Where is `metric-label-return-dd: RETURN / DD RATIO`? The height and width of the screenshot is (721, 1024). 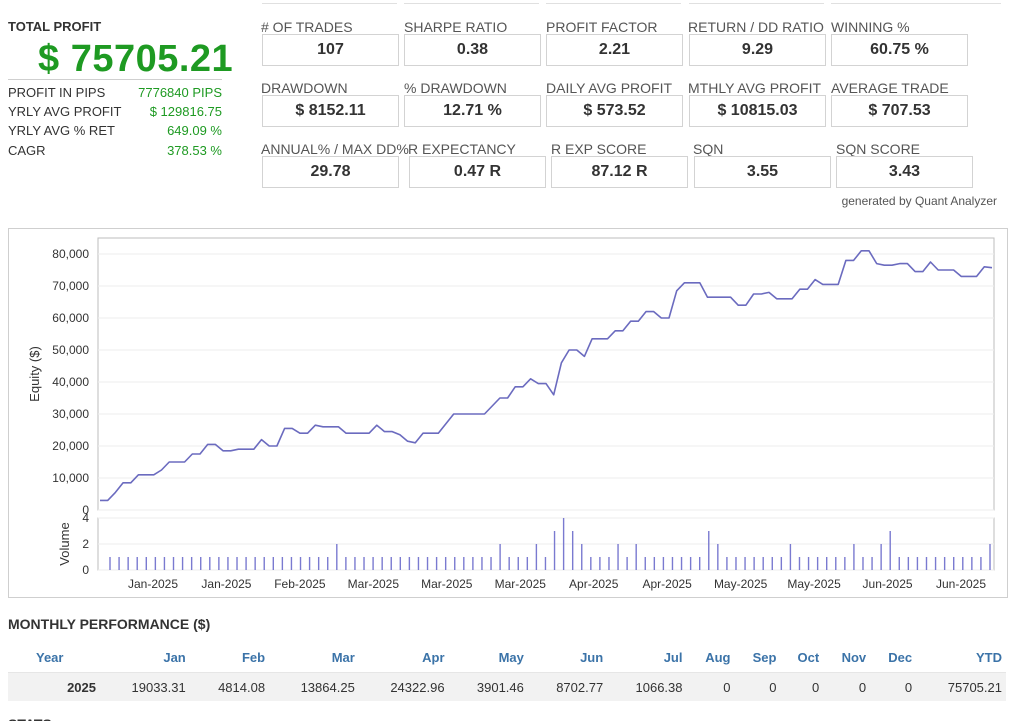 metric-label-return-dd: RETURN / DD RATIO is located at coordinates (756, 27).